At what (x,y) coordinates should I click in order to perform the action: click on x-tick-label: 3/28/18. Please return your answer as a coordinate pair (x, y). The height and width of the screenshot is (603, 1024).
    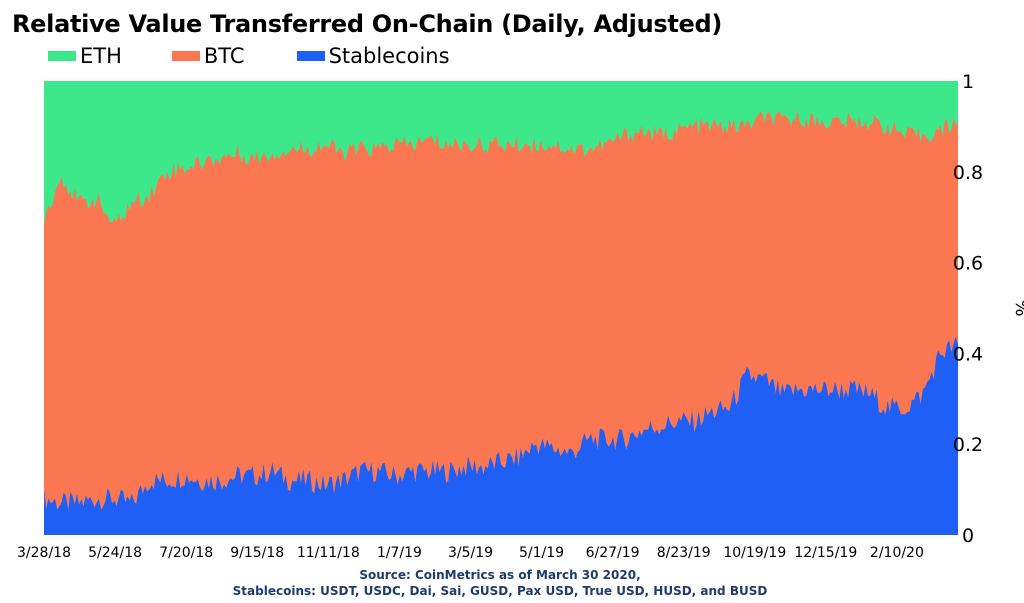
    Looking at the image, I should click on (44, 553).